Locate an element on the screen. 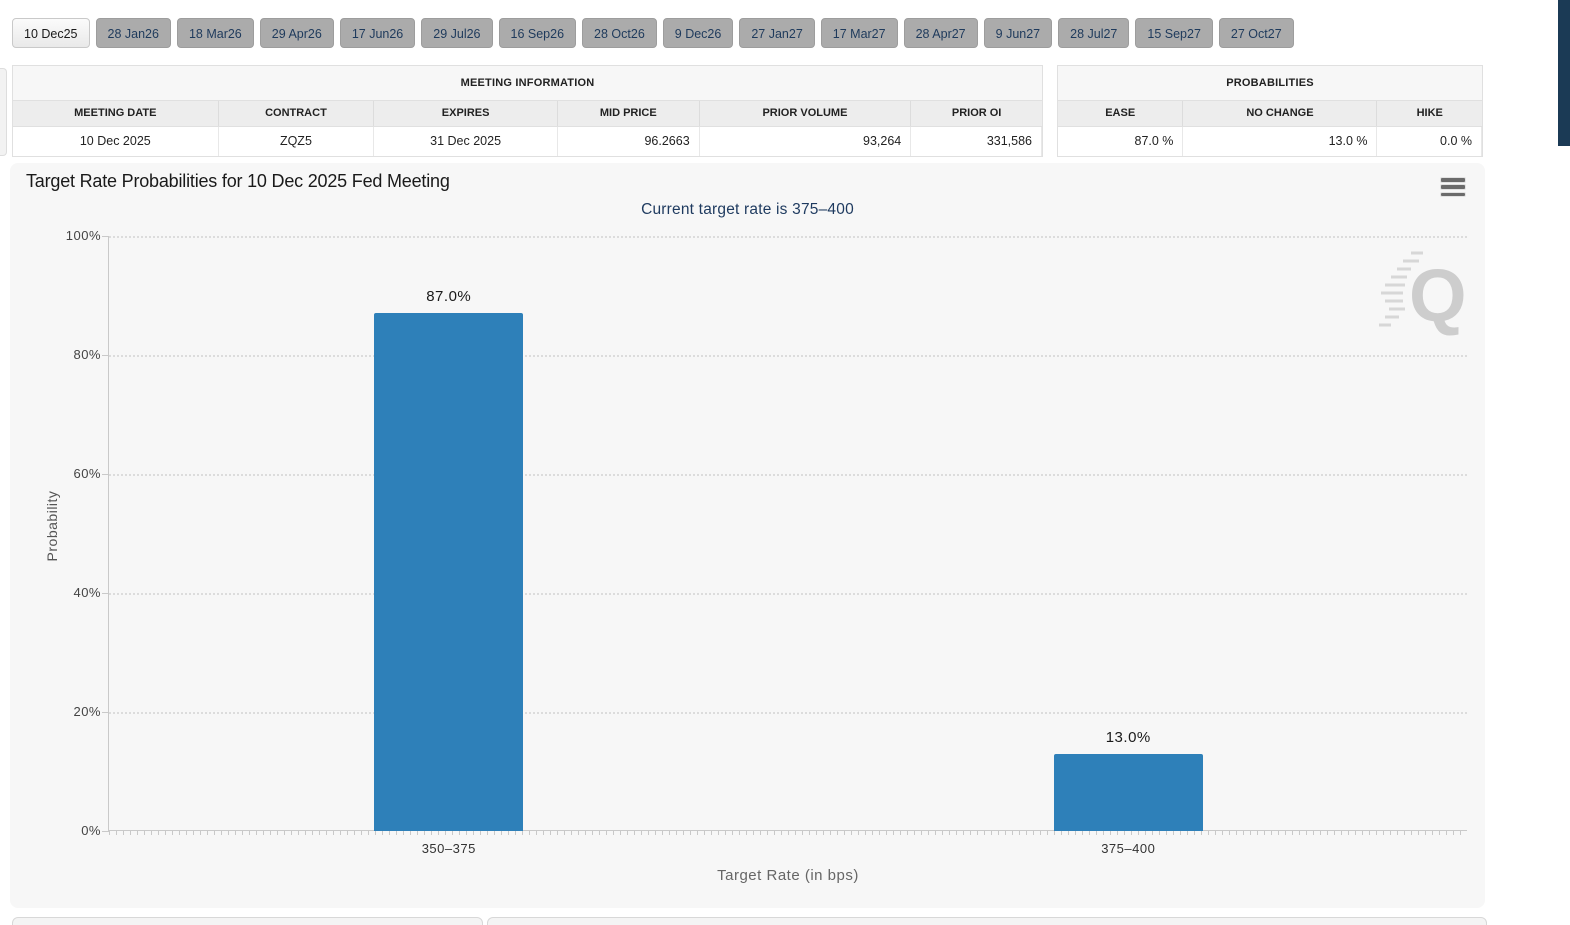  y-tick-label: 0% is located at coordinates (91, 830).